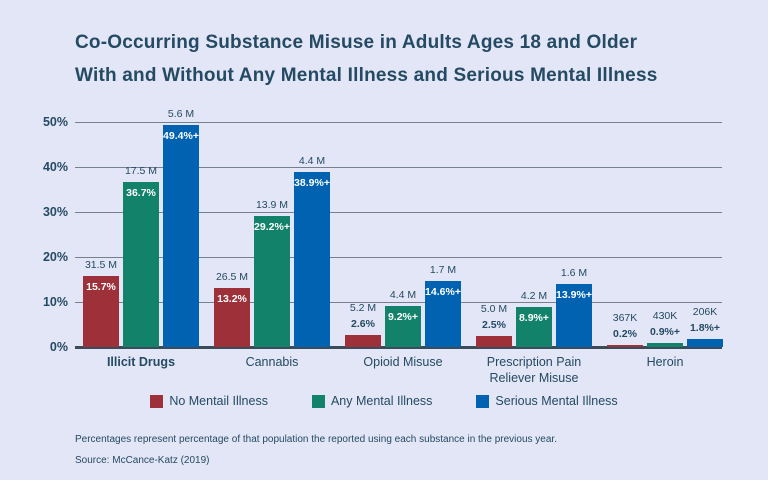  What do you see at coordinates (574, 295) in the screenshot?
I see `percent-label: 13.9%+` at bounding box center [574, 295].